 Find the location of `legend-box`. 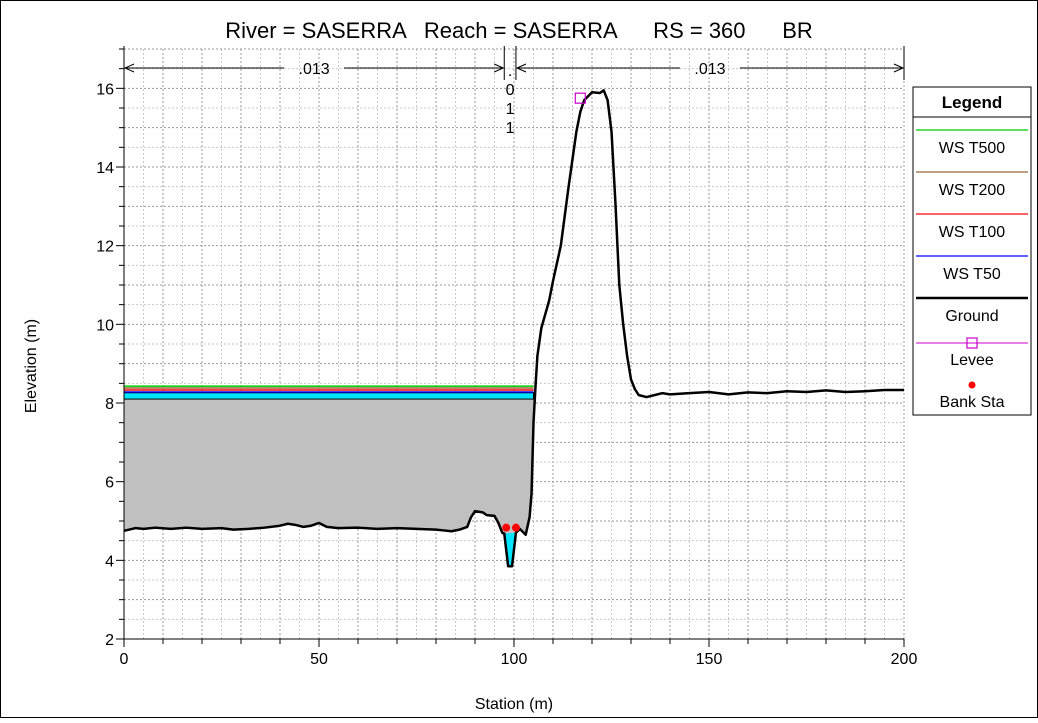

legend-box is located at coordinates (972, 251).